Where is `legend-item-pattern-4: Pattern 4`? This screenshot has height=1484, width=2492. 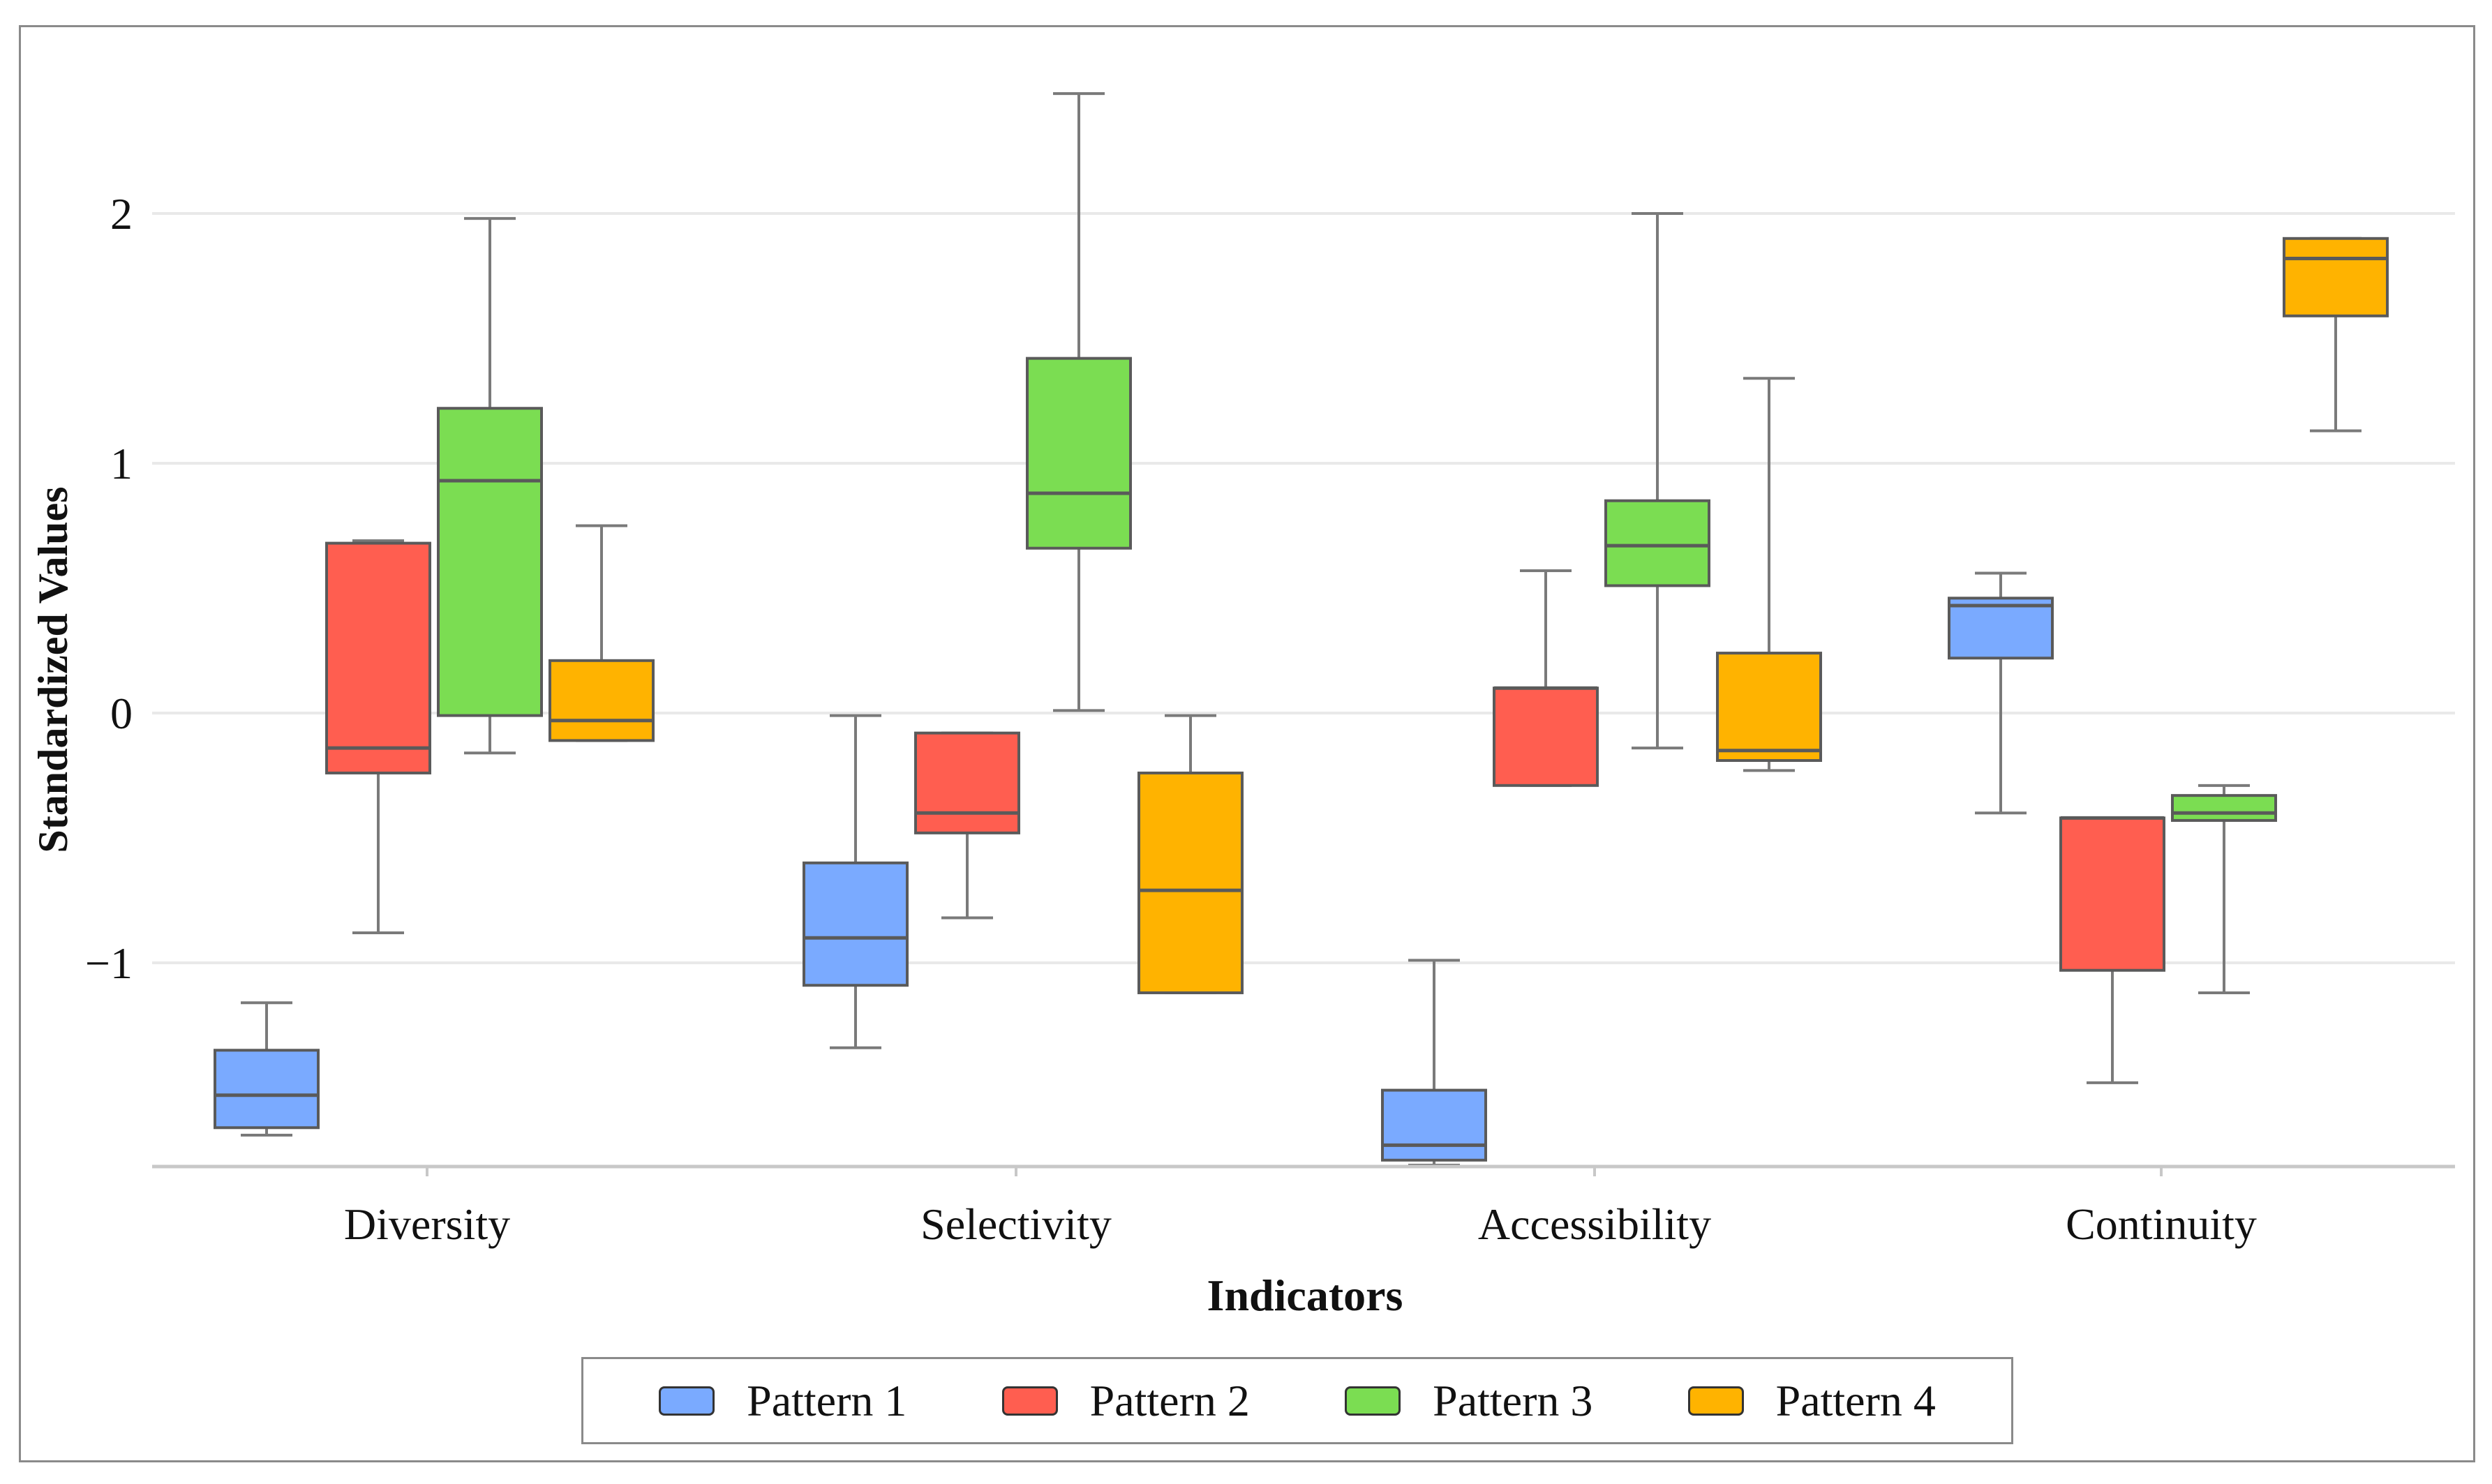 legend-item-pattern-4: Pattern 4 is located at coordinates (1811, 1401).